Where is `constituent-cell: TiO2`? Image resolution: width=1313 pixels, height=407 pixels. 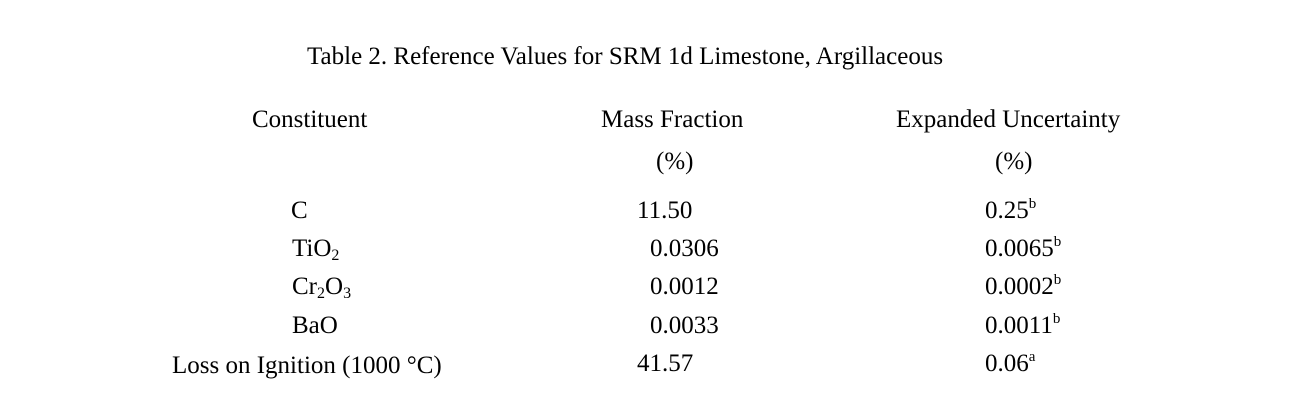
constituent-cell: TiO2 is located at coordinates (316, 249).